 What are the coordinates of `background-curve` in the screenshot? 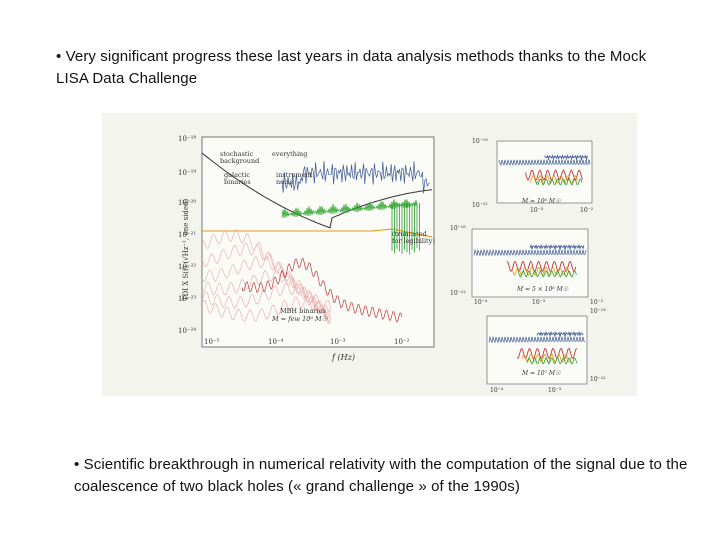 It's located at (317, 233).